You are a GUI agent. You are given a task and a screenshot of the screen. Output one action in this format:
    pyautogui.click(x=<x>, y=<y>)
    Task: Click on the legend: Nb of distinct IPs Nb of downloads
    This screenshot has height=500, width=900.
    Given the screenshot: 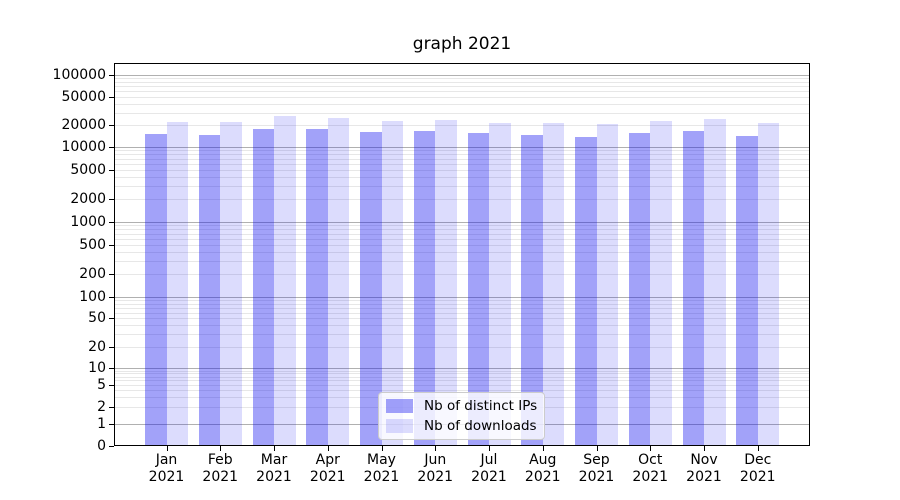 What is the action you would take?
    pyautogui.click(x=462, y=416)
    